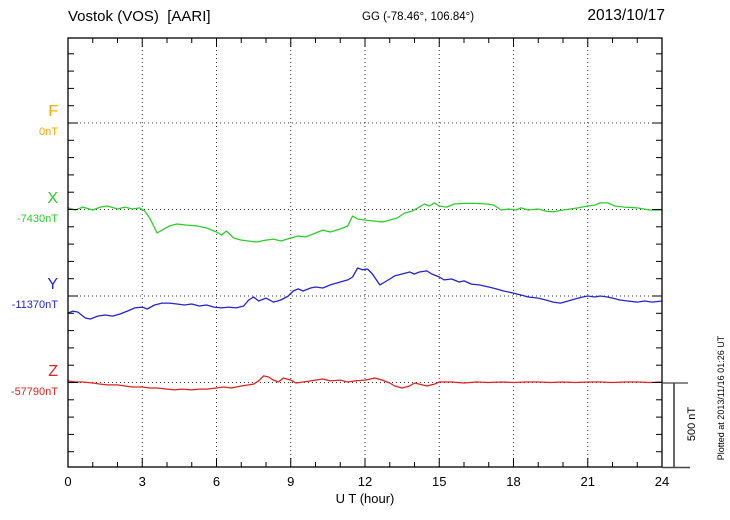  I want to click on x-tick-label-12: 12, so click(365, 481).